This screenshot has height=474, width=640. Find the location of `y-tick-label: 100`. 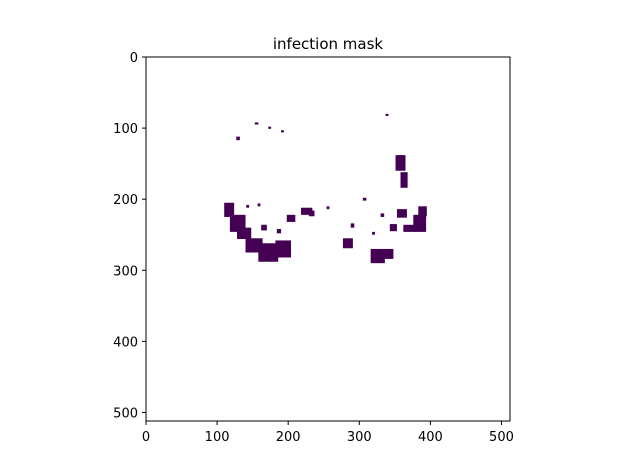

y-tick-label: 100 is located at coordinates (125, 129).